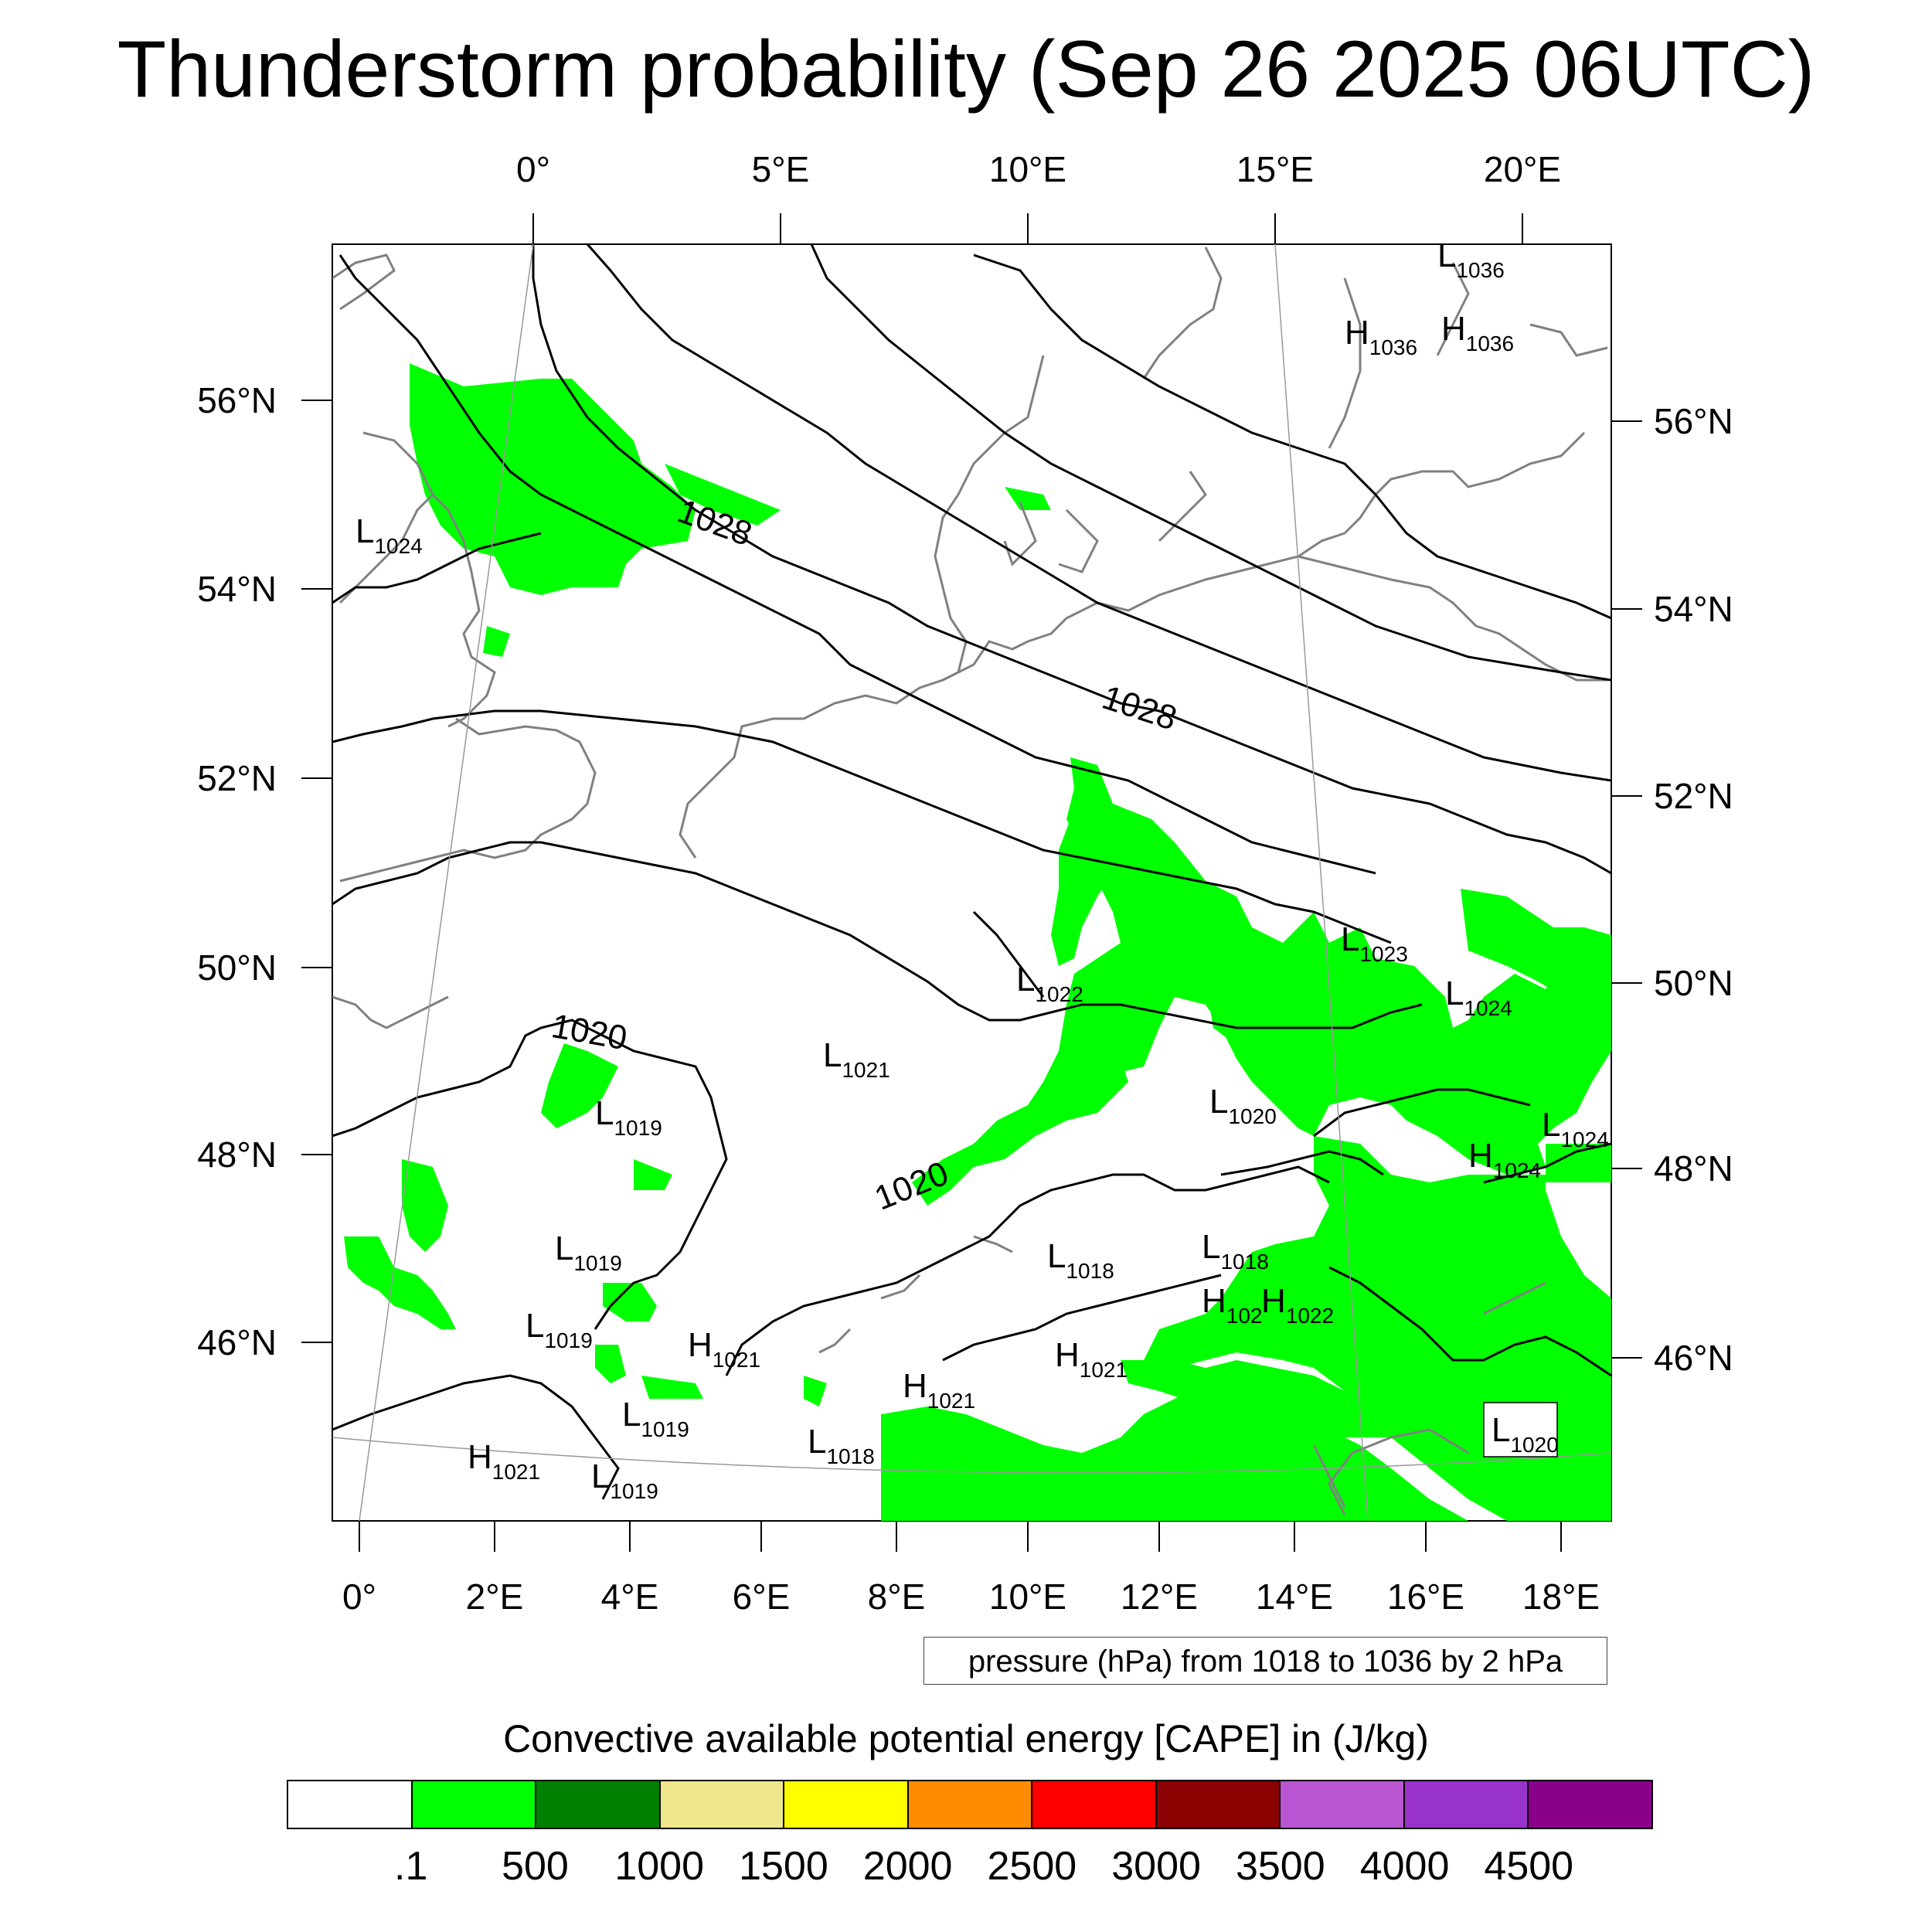 This screenshot has height=1932, width=1932. I want to click on bottom-lon-label: 10°E, so click(1028, 1597).